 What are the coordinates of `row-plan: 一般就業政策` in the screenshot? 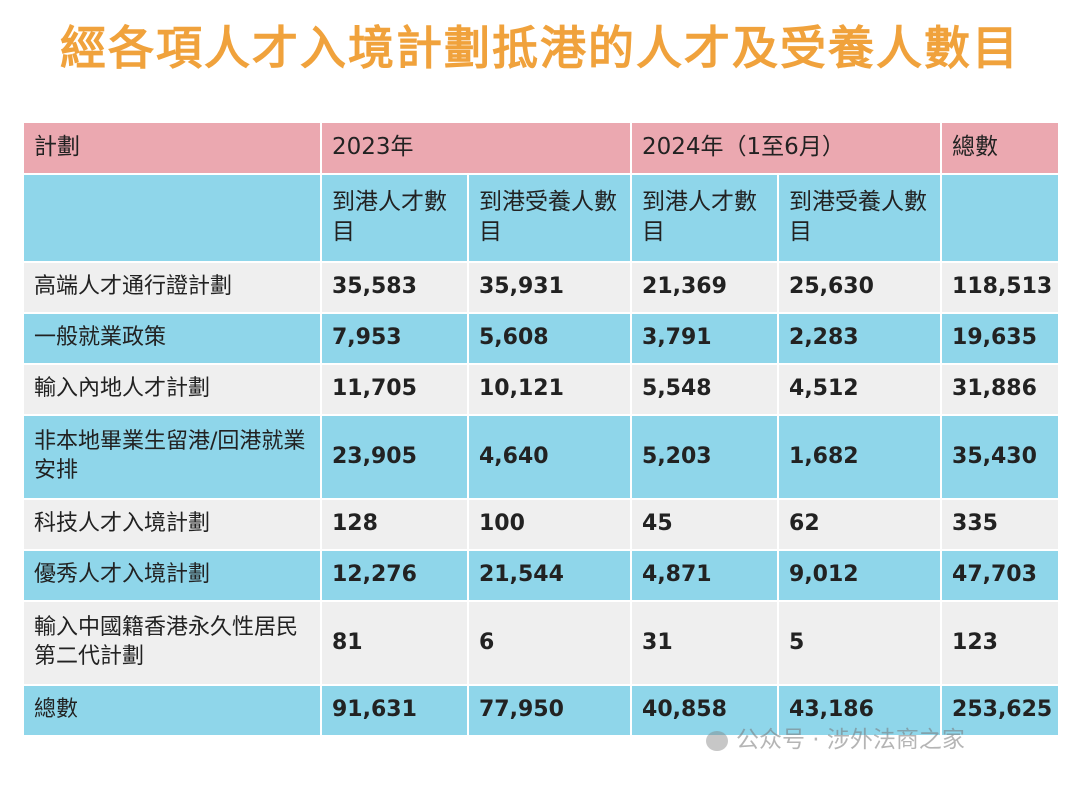 It's located at (172, 338).